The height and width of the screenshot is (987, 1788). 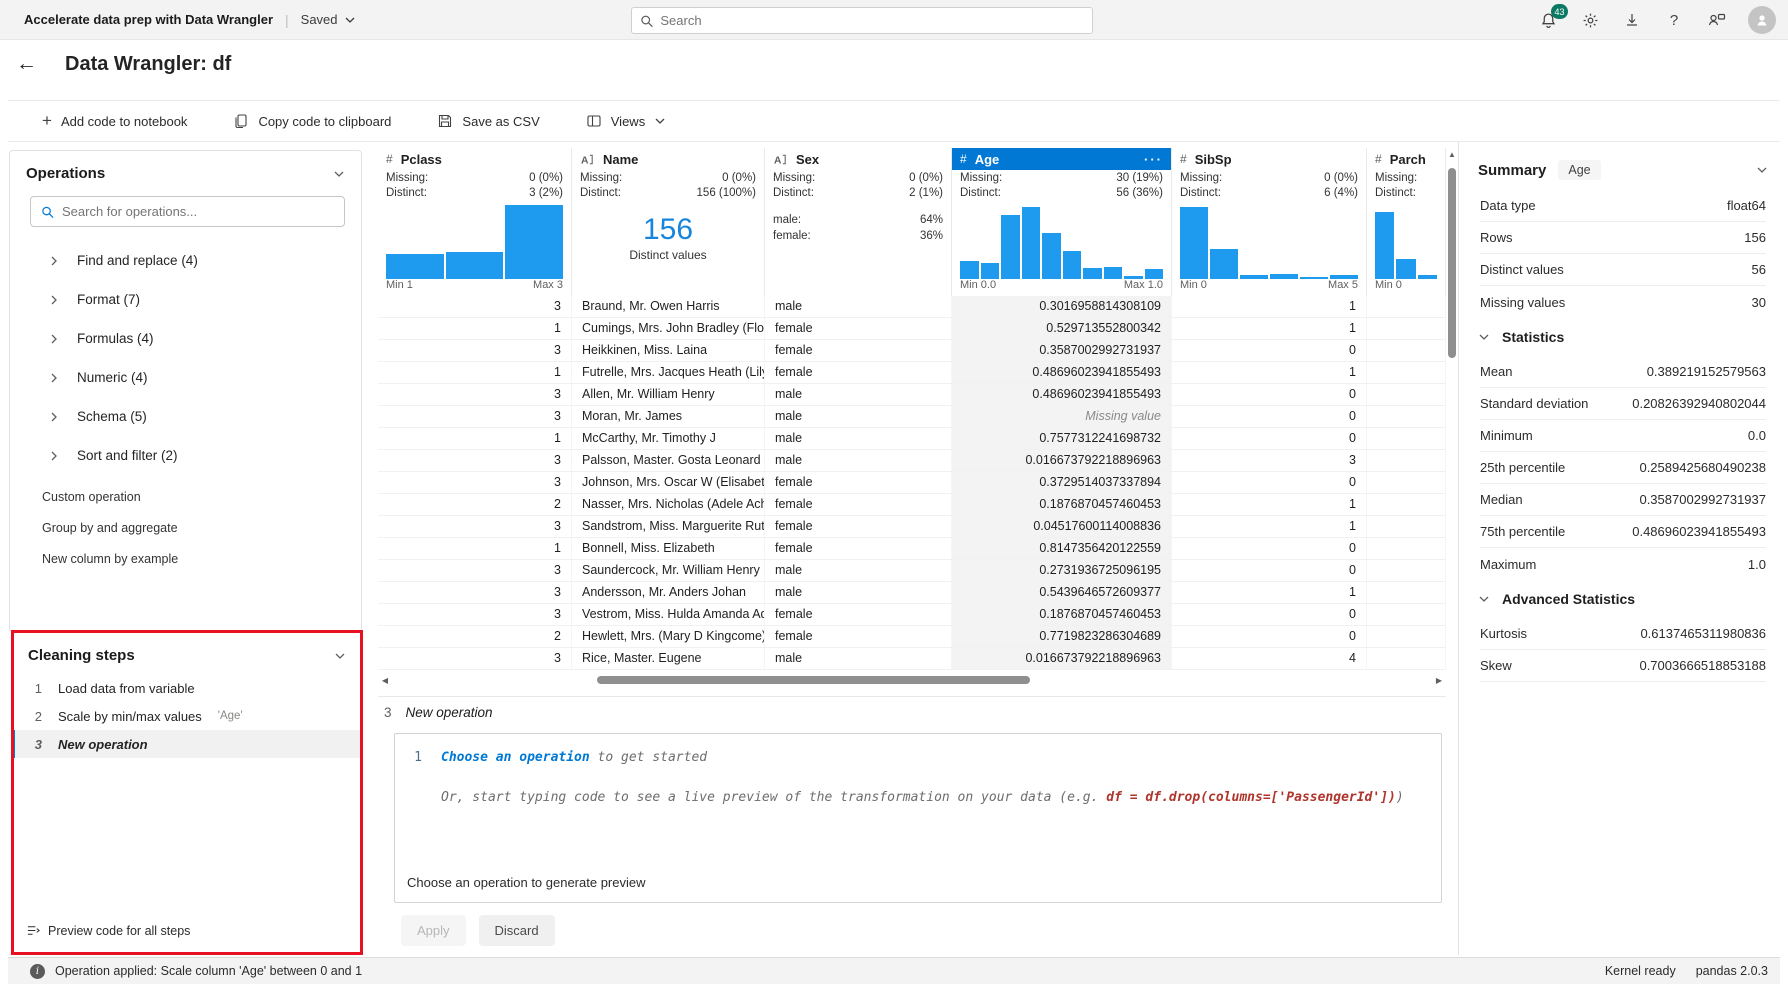 What do you see at coordinates (1269, 548) in the screenshot?
I see `cell-sibsp: 0` at bounding box center [1269, 548].